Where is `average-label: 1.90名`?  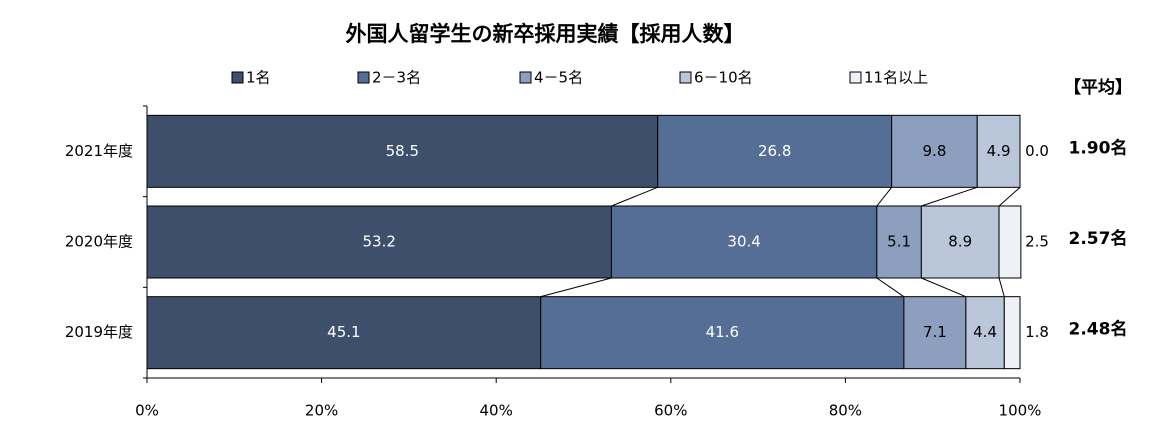
average-label: 1.90名 is located at coordinates (1098, 147).